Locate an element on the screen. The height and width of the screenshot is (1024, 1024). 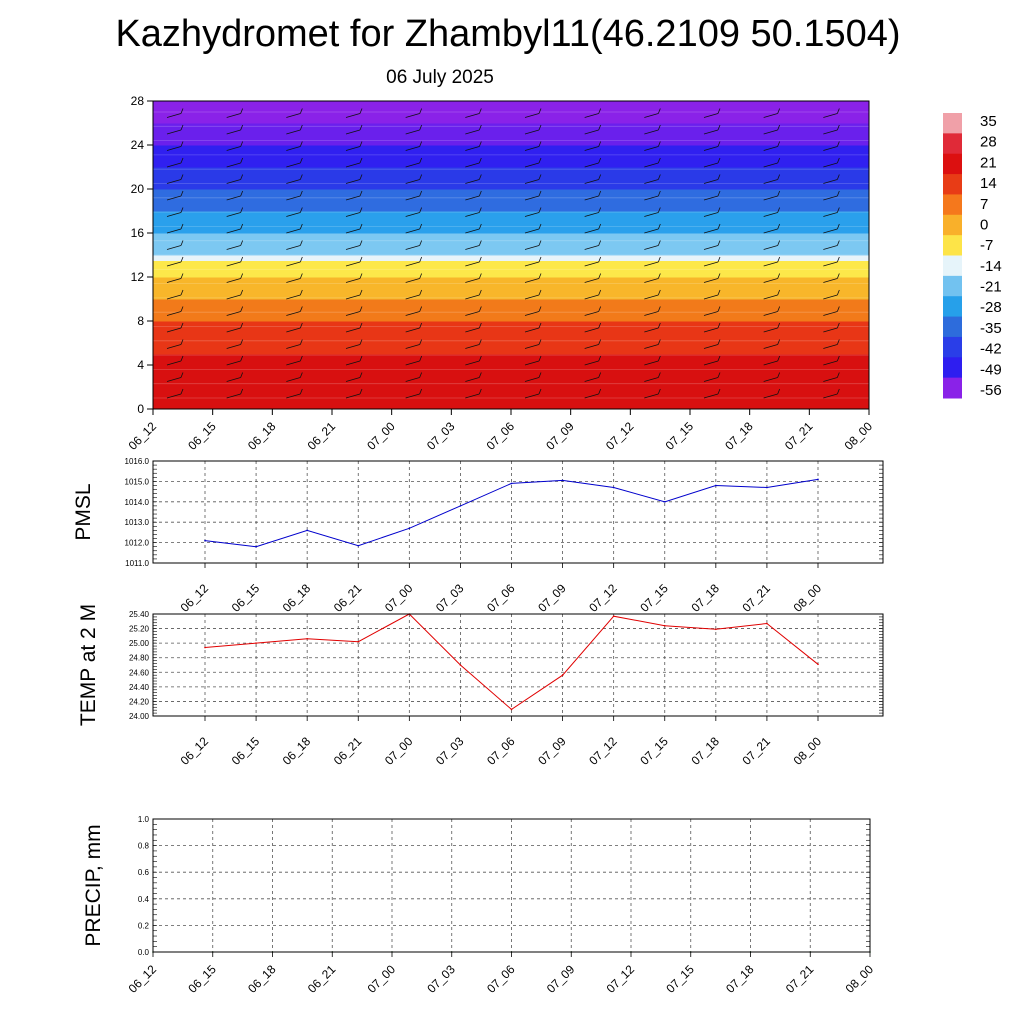
colorbar-label: 0 is located at coordinates (984, 224).